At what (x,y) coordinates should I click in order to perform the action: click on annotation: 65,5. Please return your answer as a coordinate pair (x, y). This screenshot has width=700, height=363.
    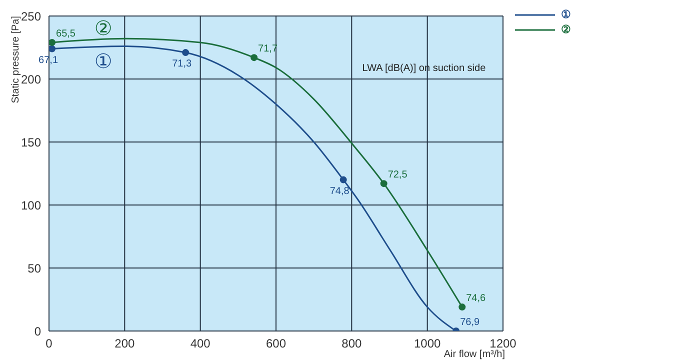
    Looking at the image, I should click on (66, 34).